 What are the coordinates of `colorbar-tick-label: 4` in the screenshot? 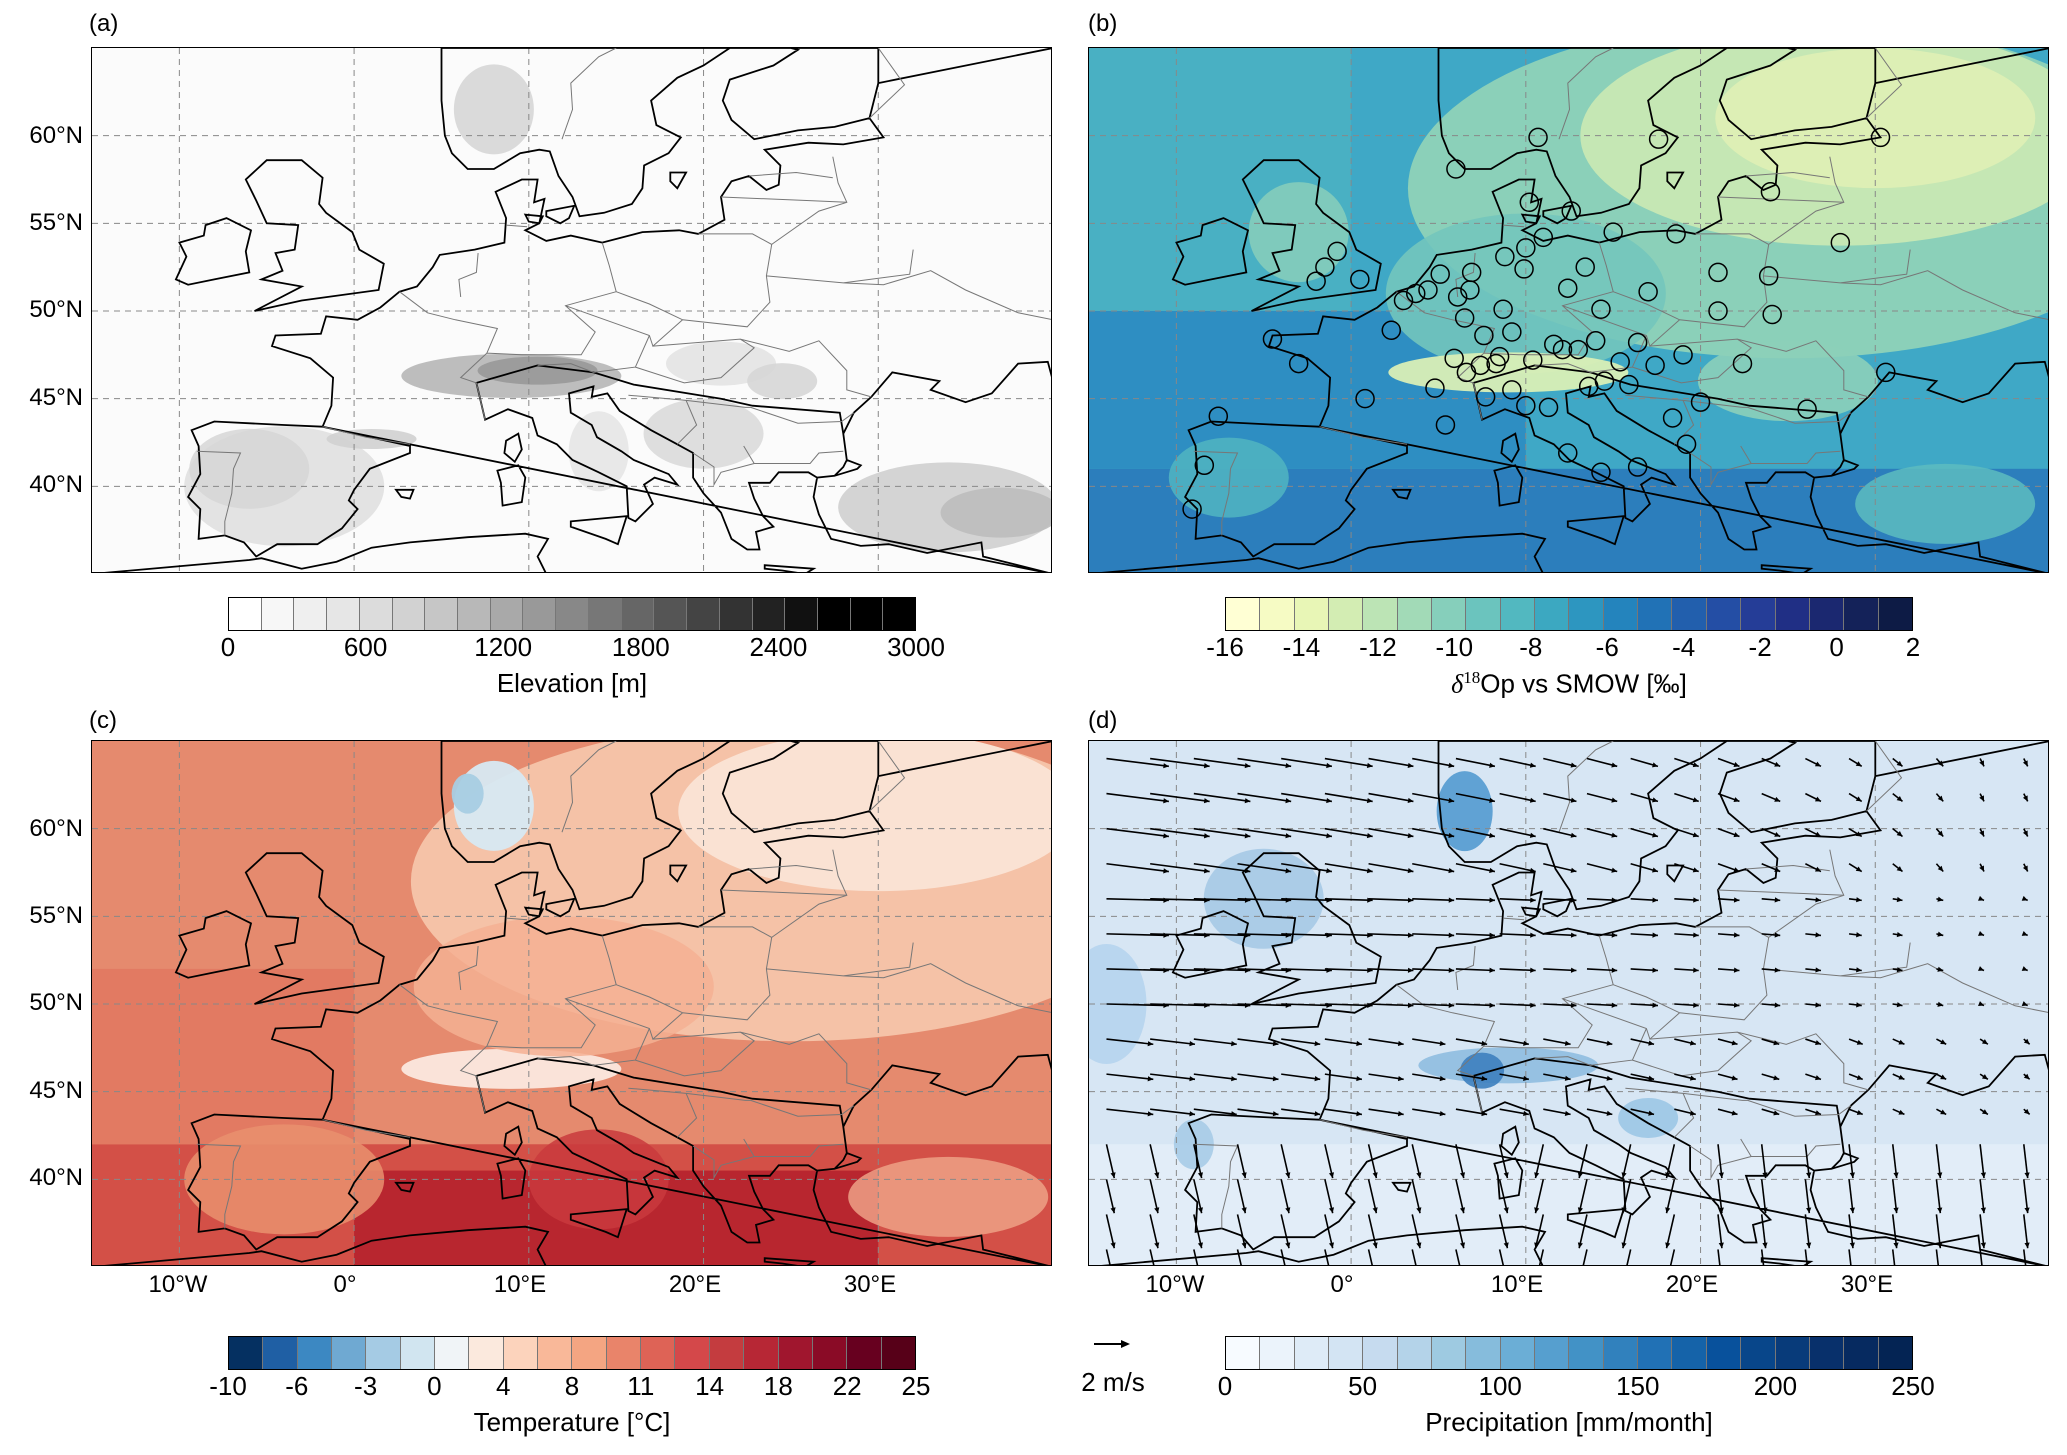 It's located at (503, 1386).